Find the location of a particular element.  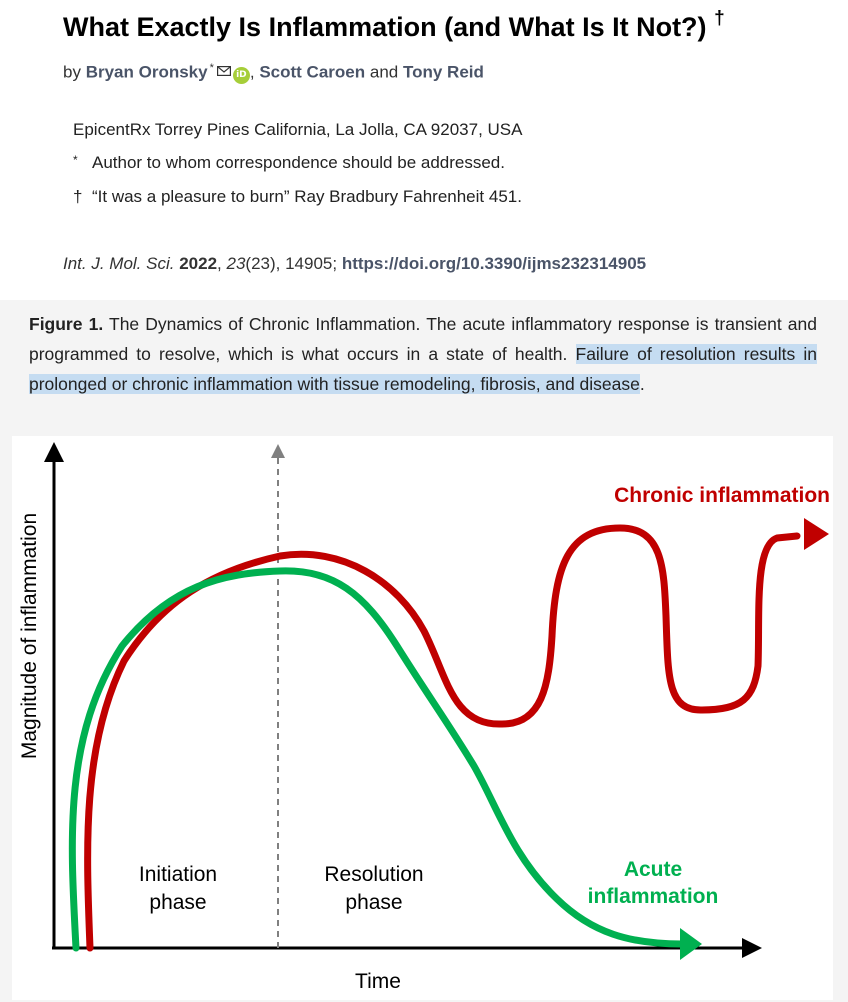

title-dagger: † is located at coordinates (719, 18).